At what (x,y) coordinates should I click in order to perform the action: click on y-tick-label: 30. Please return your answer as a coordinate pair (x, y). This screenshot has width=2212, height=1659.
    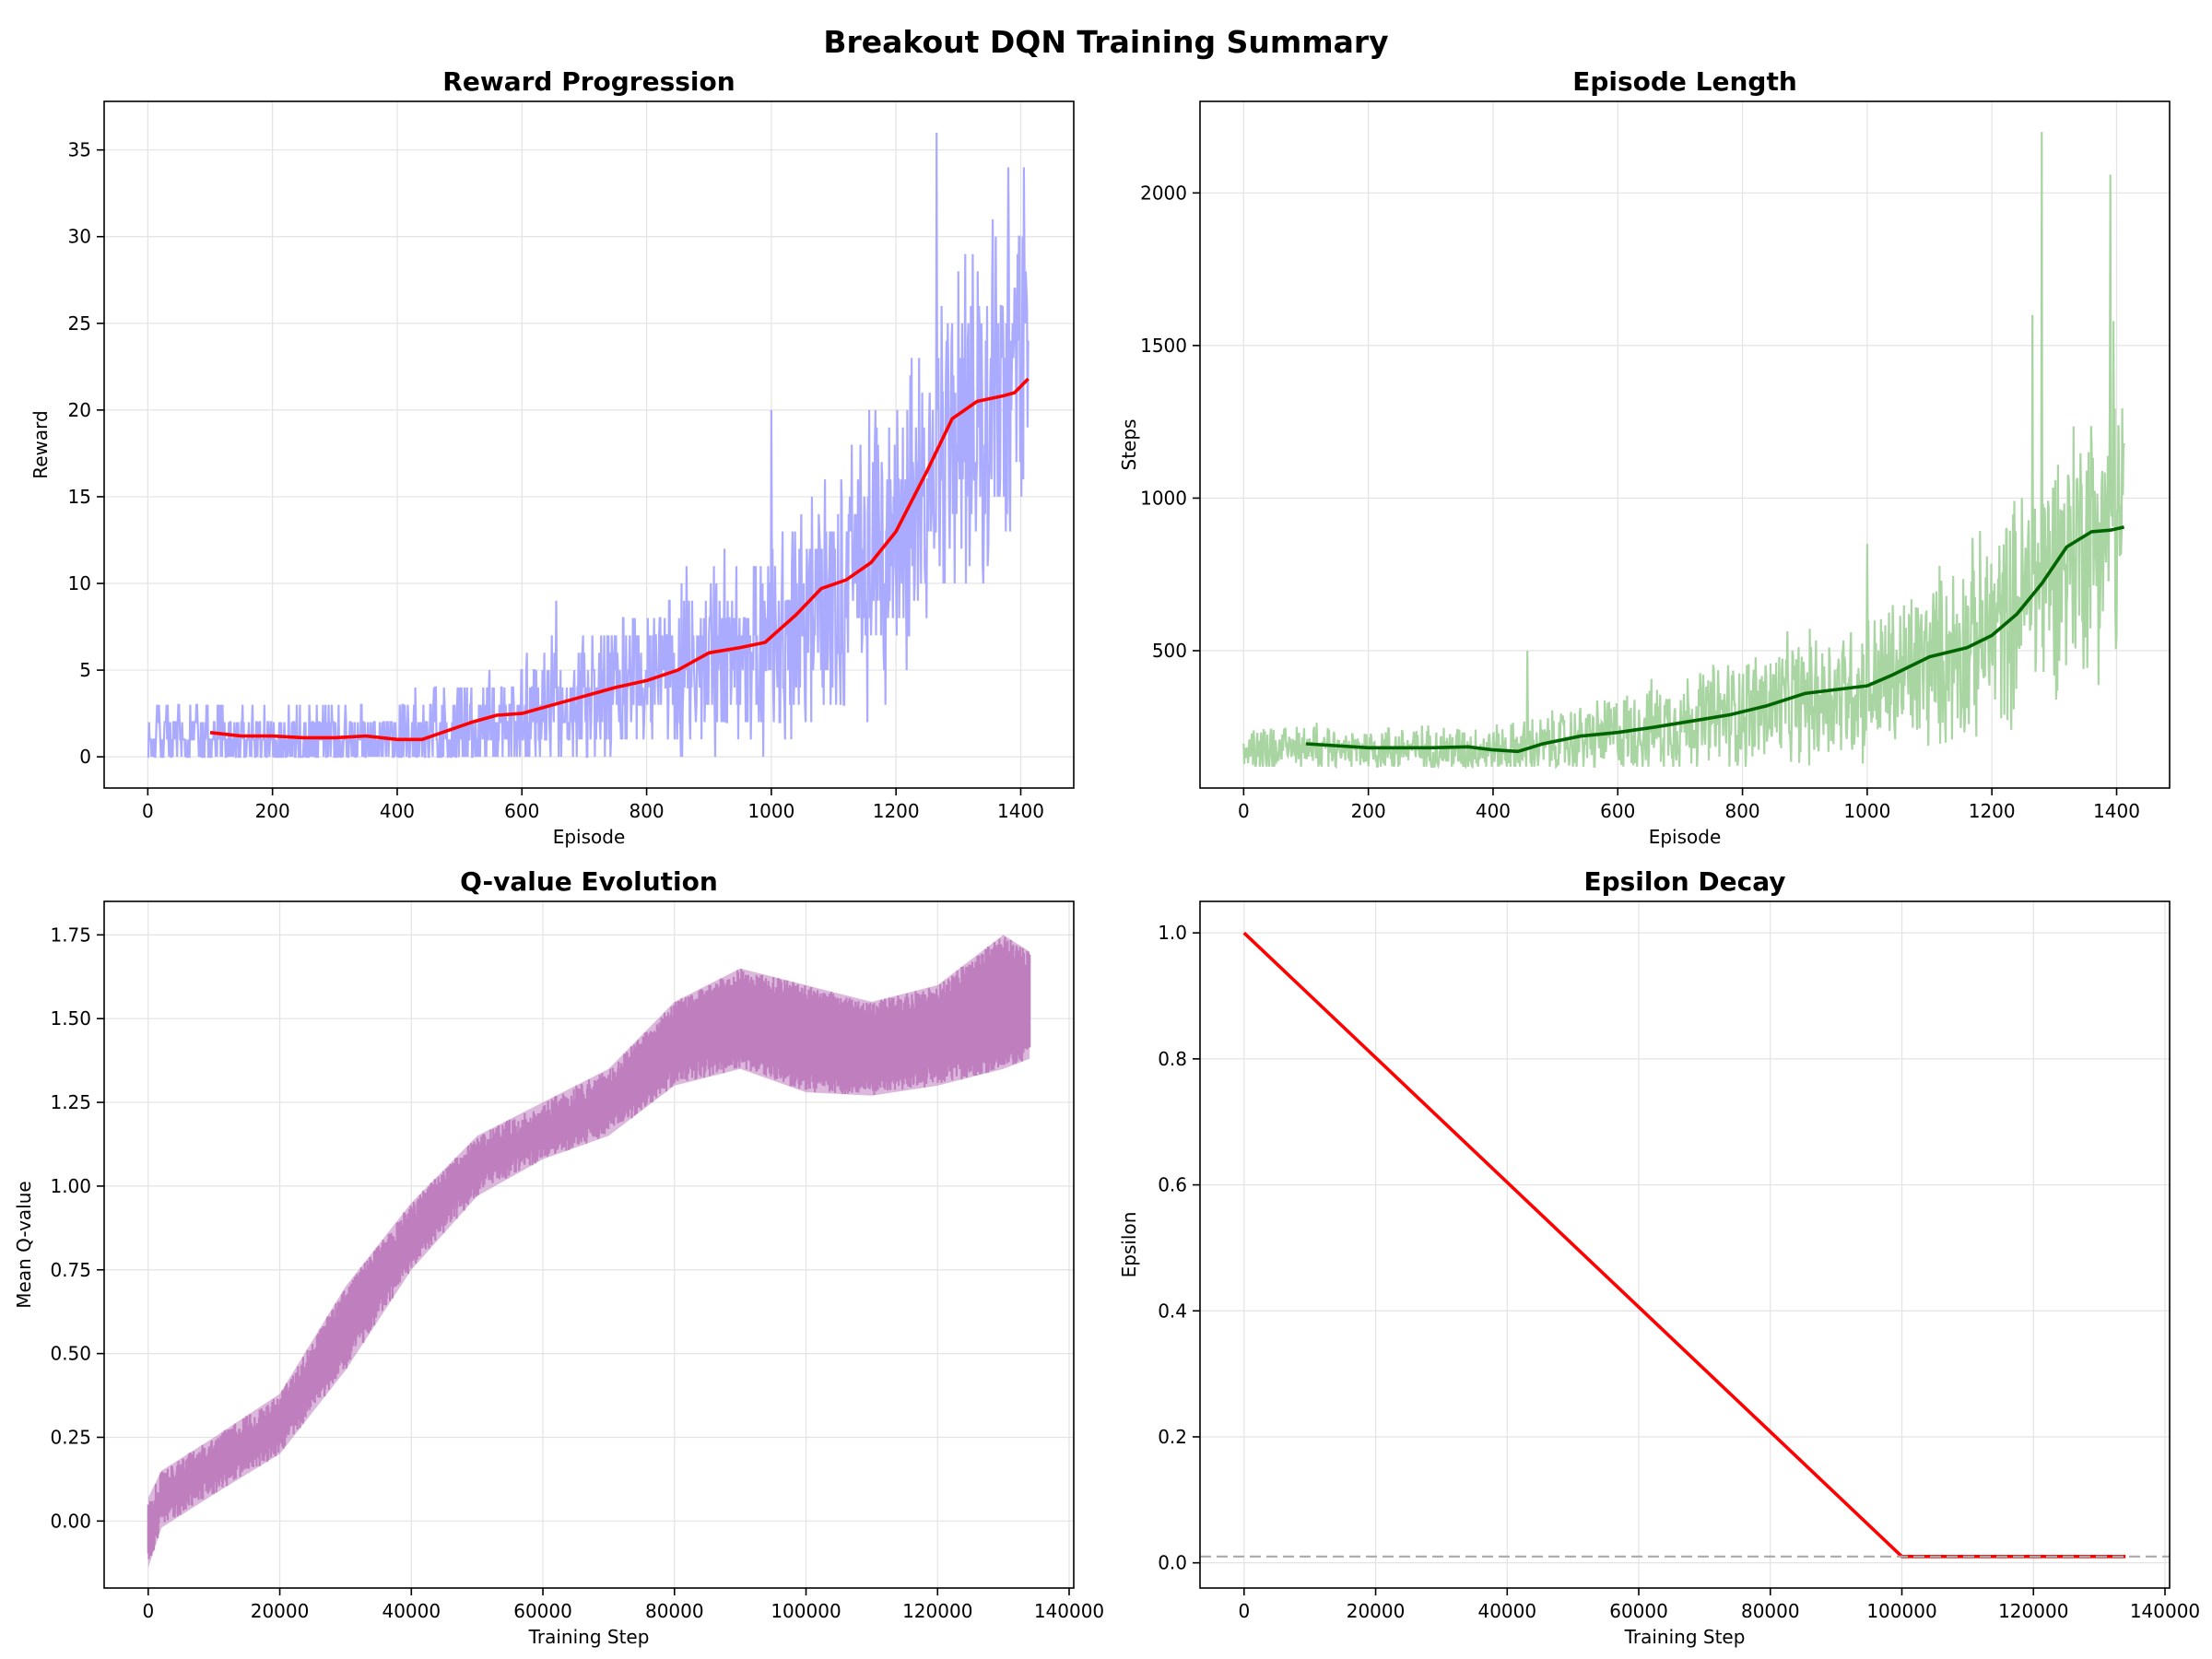
    Looking at the image, I should click on (79, 237).